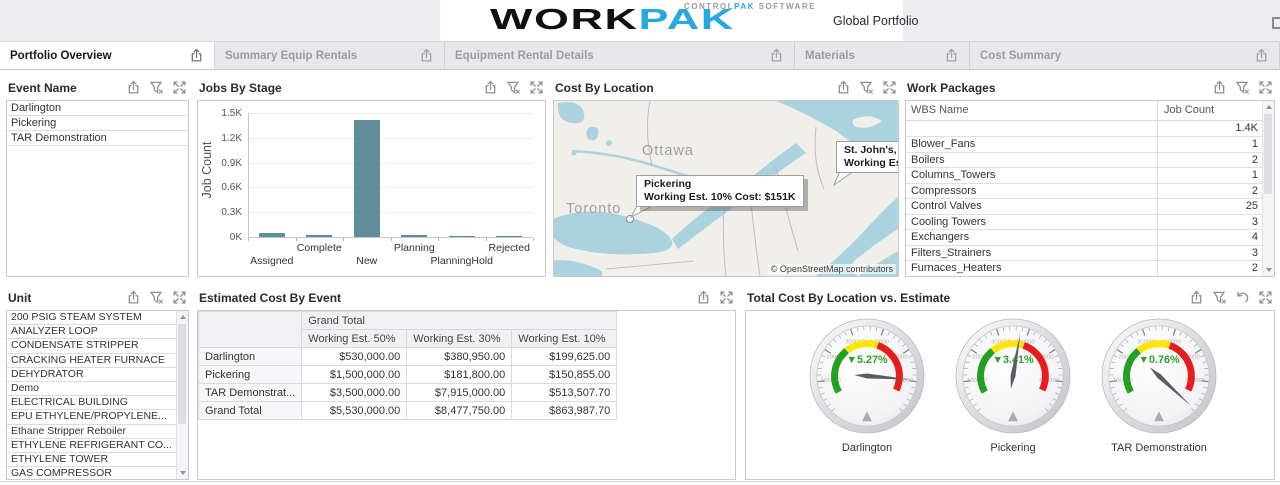  Describe the element at coordinates (91, 375) in the screenshot. I see `list-item: DEHYDRATOR` at that location.